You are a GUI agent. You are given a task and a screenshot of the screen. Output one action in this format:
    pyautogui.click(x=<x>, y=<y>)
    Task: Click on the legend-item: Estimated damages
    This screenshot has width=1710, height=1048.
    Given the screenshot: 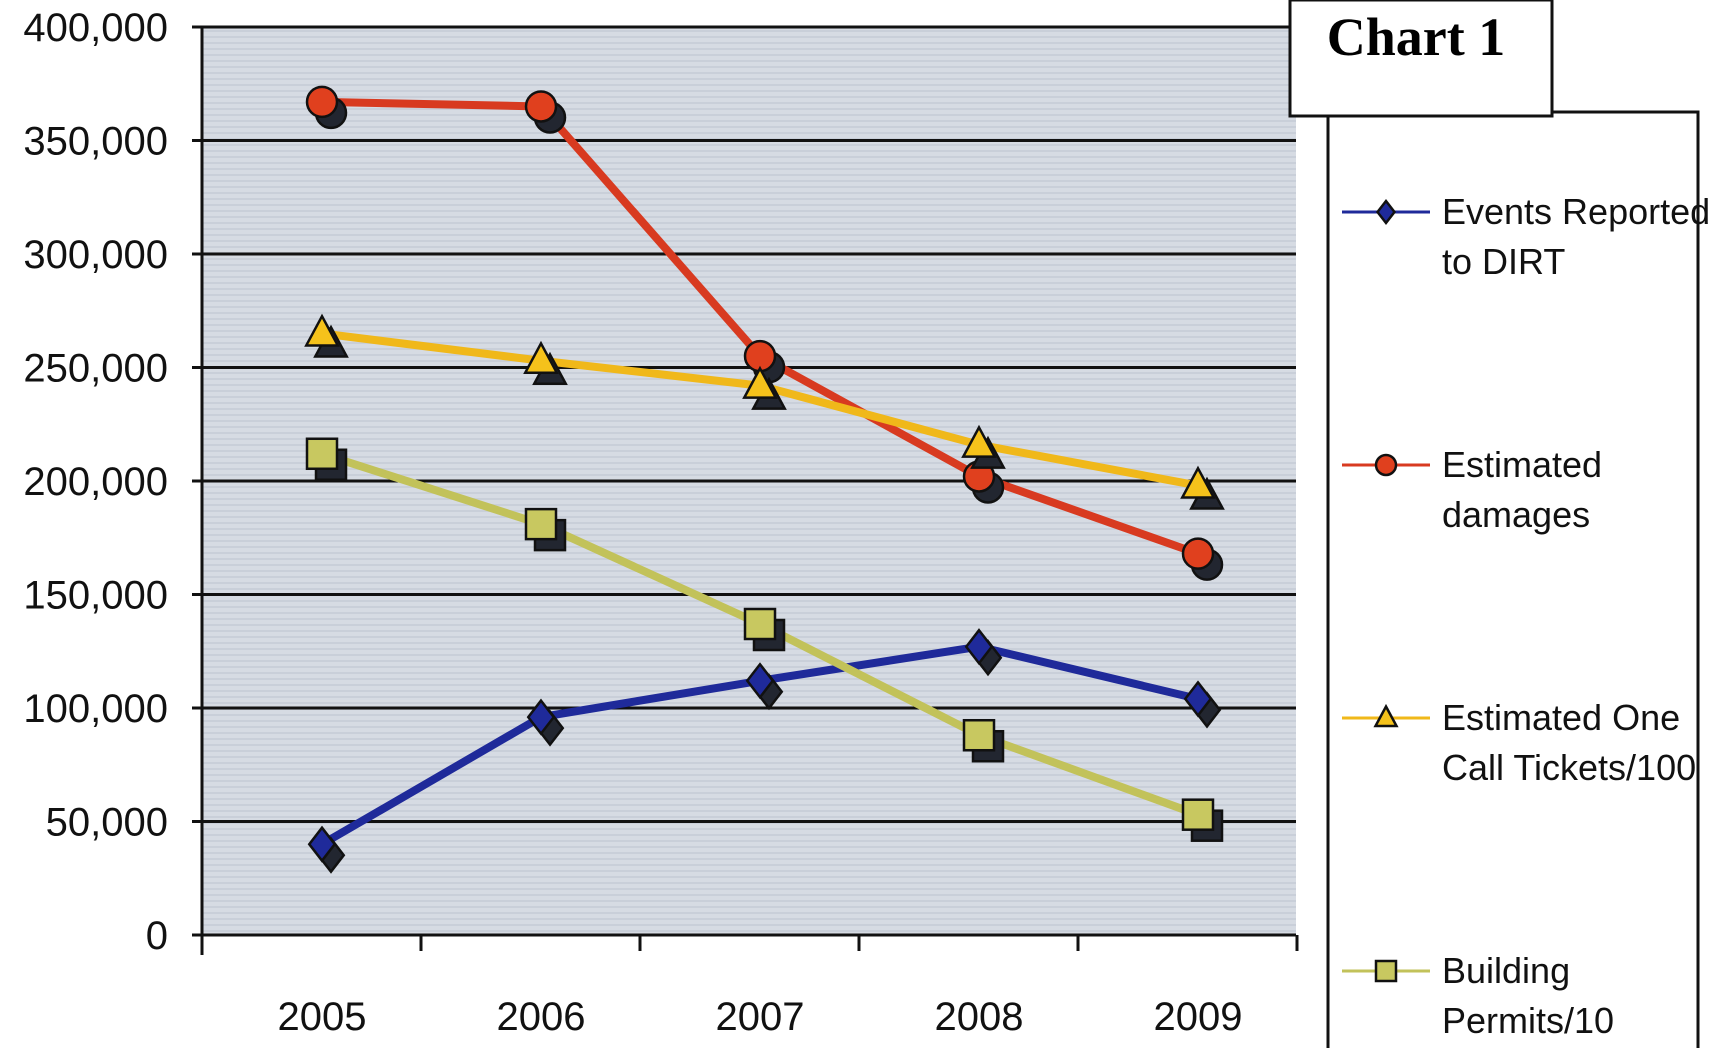 What is the action you would take?
    pyautogui.click(x=1472, y=489)
    